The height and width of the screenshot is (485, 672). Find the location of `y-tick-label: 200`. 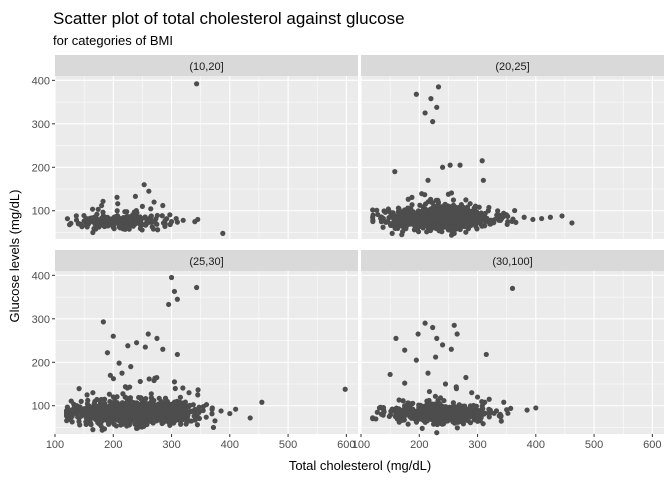

y-tick-label: 200 is located at coordinates (41, 168).